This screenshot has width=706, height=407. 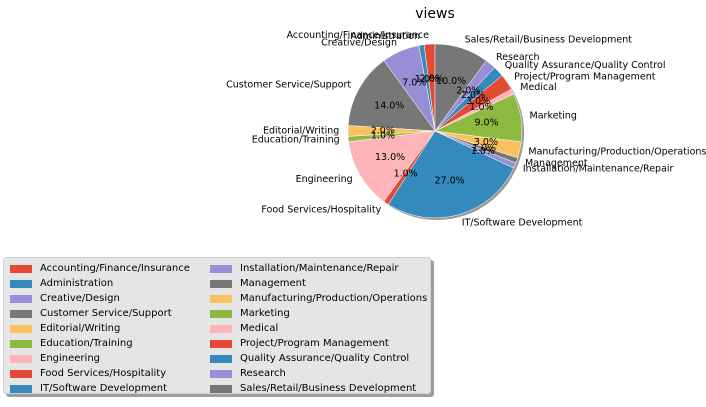 What do you see at coordinates (473, 95) in the screenshot?
I see `slice-pct-quality-assurance-quality-control: 2.0%` at bounding box center [473, 95].